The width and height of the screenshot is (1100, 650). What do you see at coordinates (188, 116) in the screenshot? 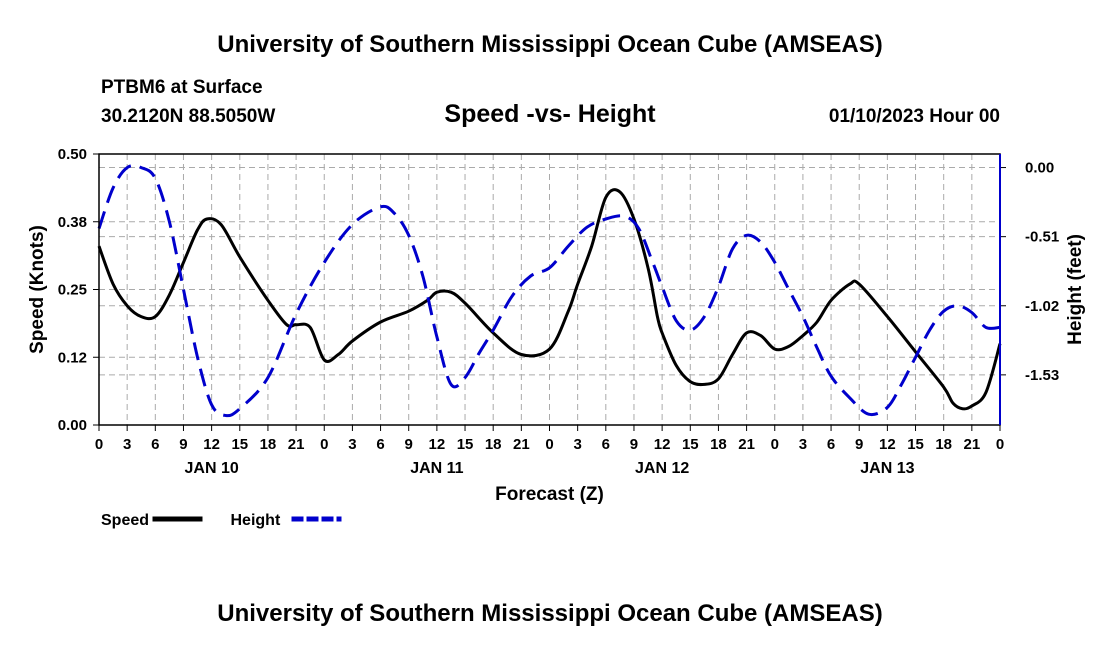
I see `coordinates-label: 30.2120N 88.5050W` at bounding box center [188, 116].